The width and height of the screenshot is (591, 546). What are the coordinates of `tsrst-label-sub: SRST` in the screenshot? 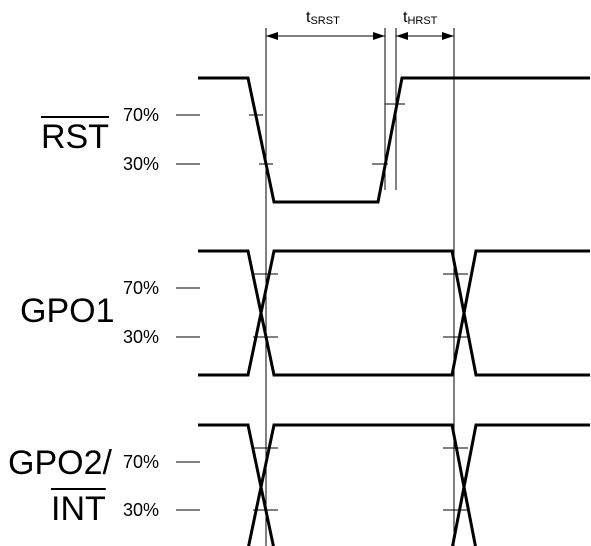 It's located at (325, 21).